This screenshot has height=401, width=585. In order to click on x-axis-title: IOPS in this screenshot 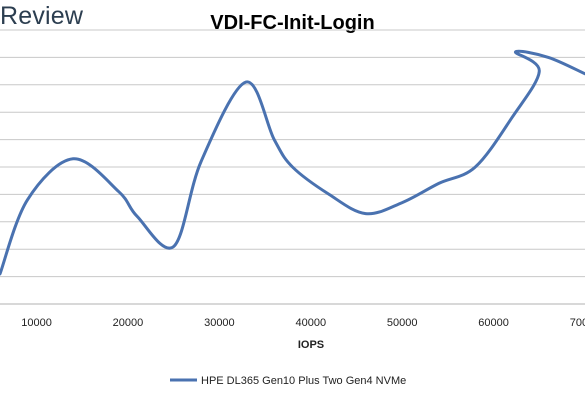, I will do `click(311, 345)`.